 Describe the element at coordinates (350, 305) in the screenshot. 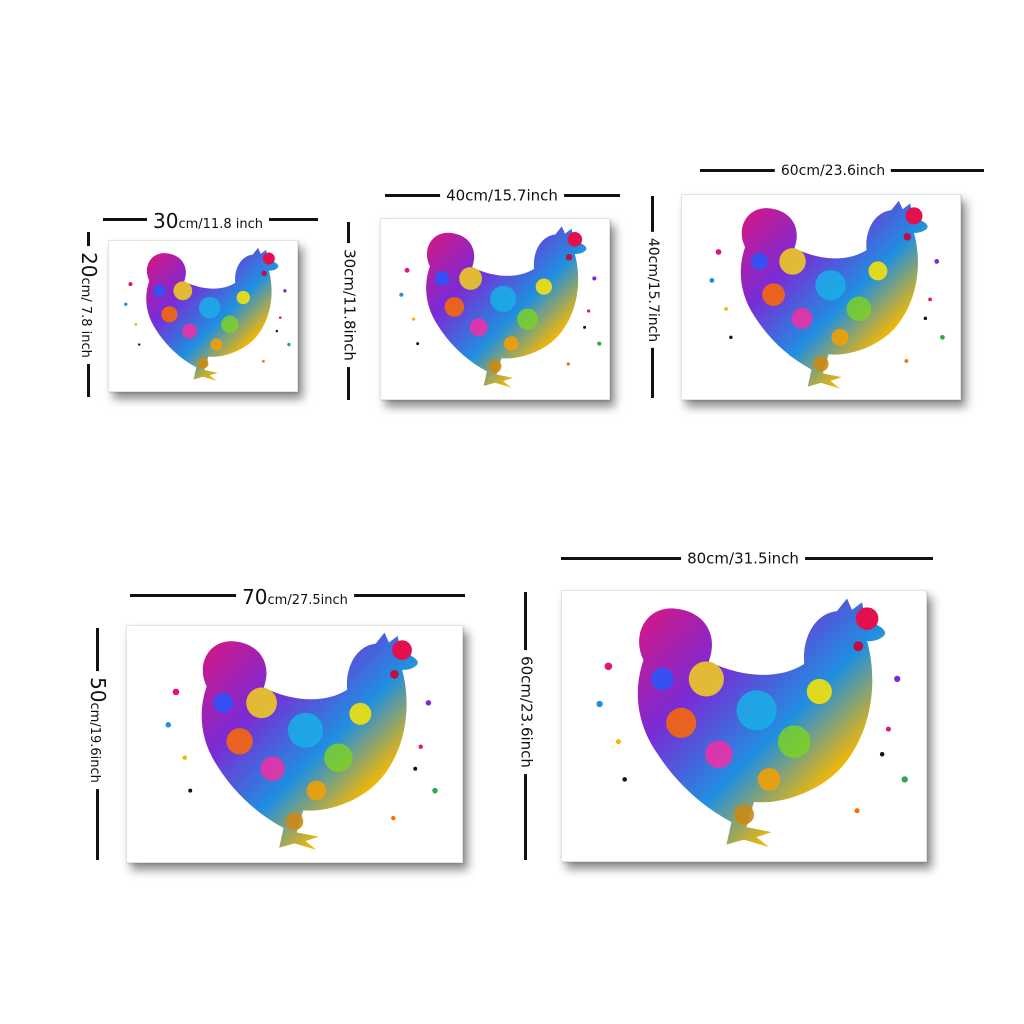

I see `height-dimension-label: 30cm/11.8inch` at that location.